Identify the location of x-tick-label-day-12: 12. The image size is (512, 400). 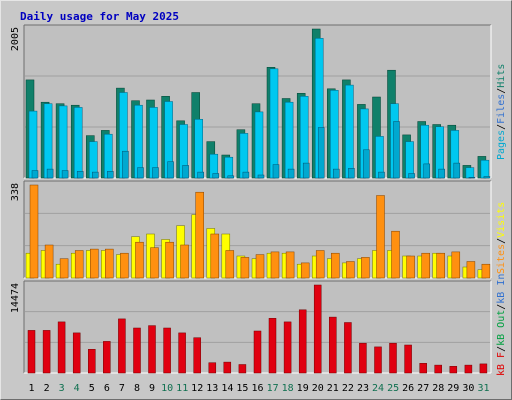
(197, 388).